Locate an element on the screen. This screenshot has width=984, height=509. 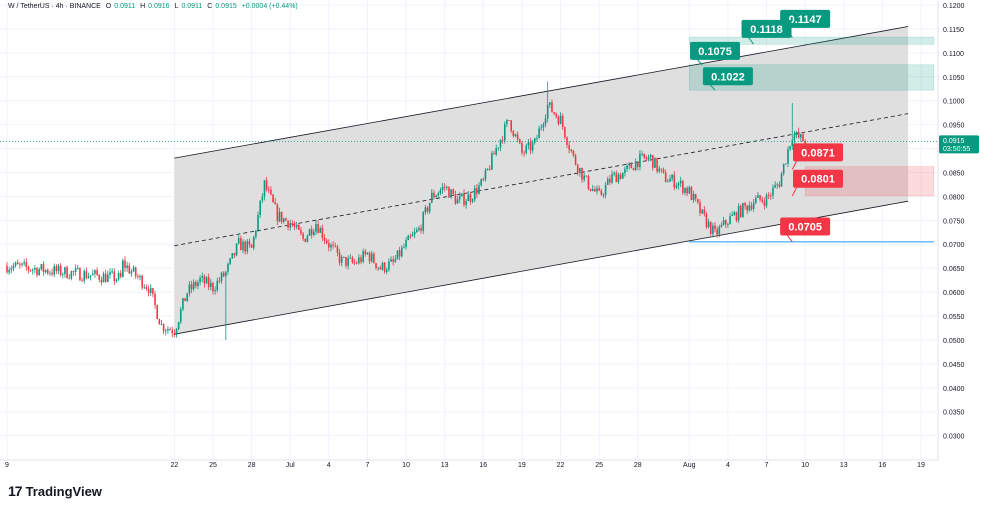
change-value: +0.0004 (+0.44%) is located at coordinates (269, 6).